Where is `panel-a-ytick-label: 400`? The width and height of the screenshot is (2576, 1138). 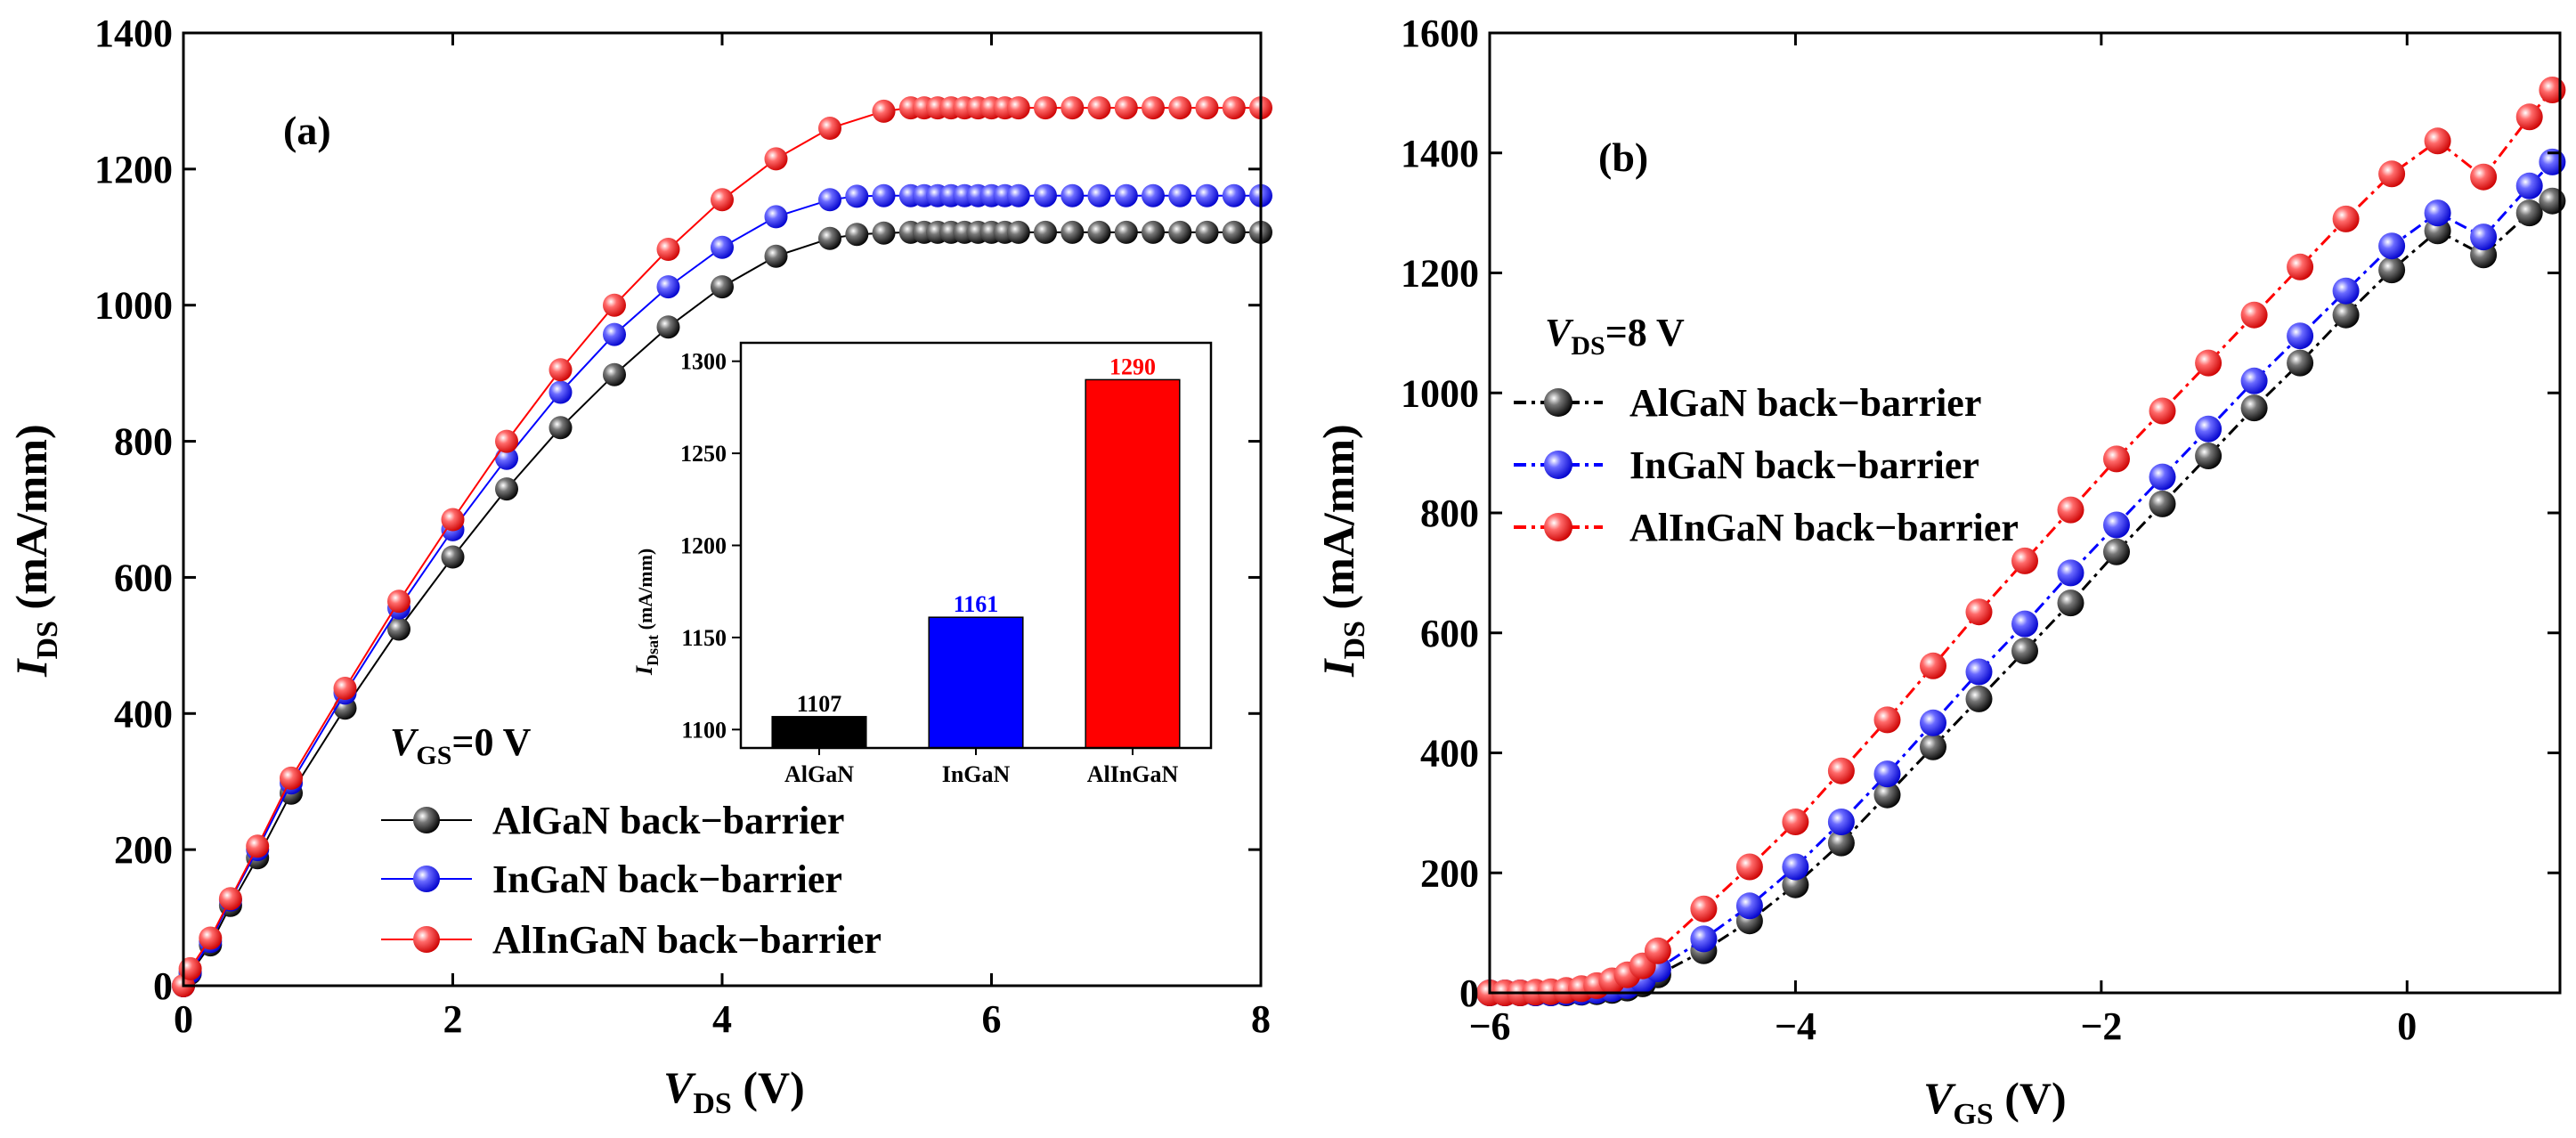
panel-a-ytick-label: 400 is located at coordinates (143, 714).